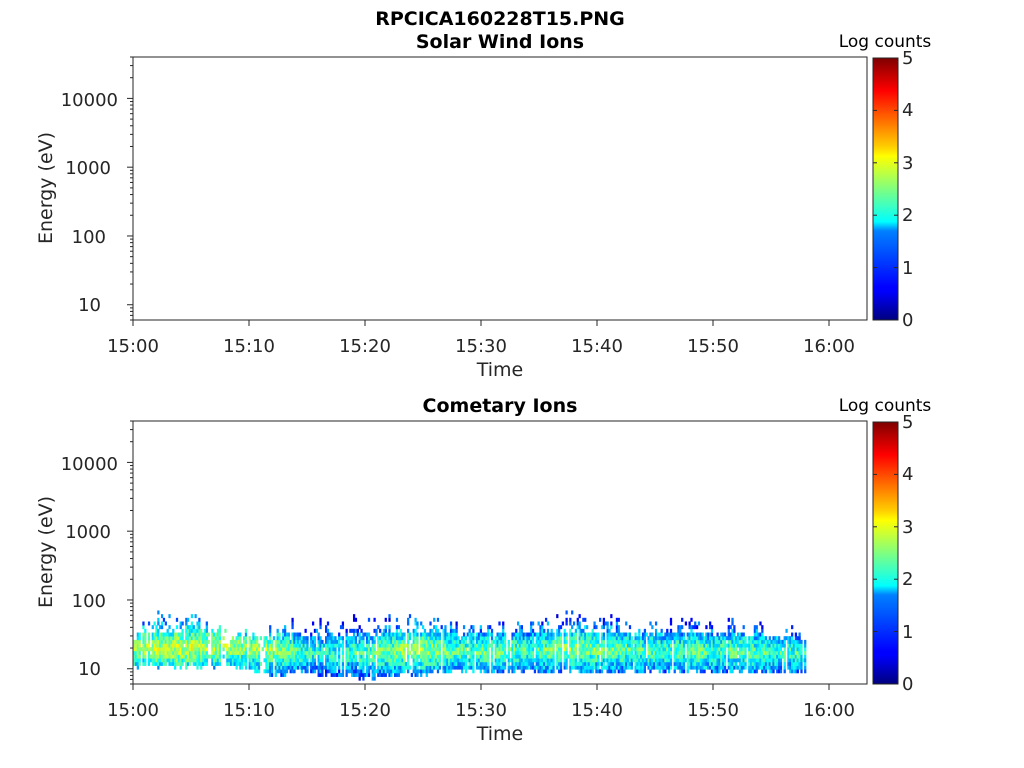 This screenshot has height=768, width=1024. Describe the element at coordinates (713, 710) in the screenshot. I see `x-tick-label: 15:50` at that location.